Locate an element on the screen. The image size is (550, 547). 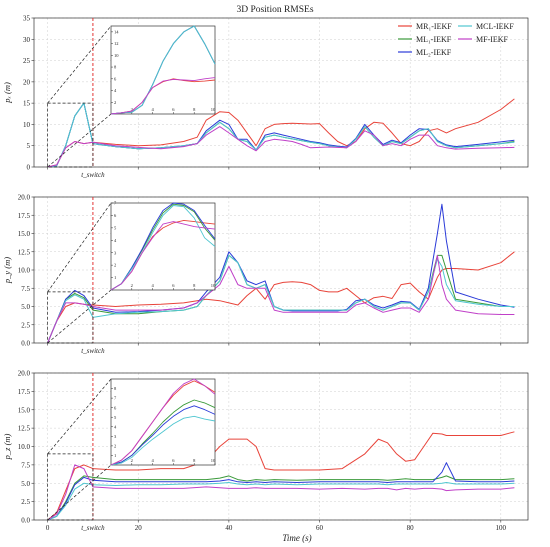
y-tick-label: 0 is located at coordinates (29, 168).